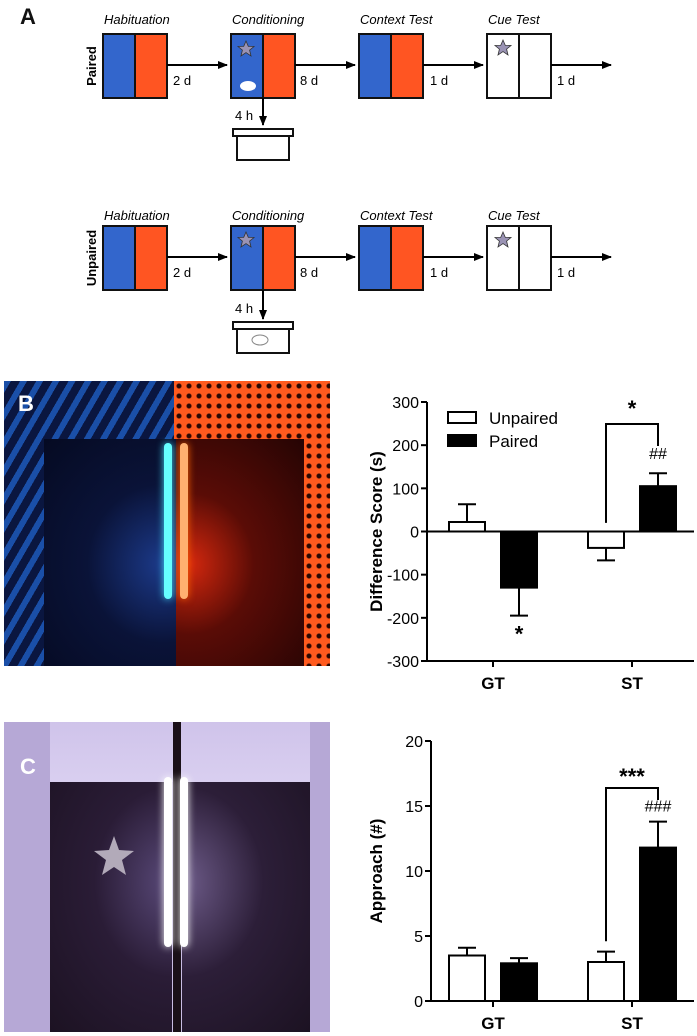 This screenshot has width=697, height=1036. I want to click on panel-a-label: A, so click(28, 16).